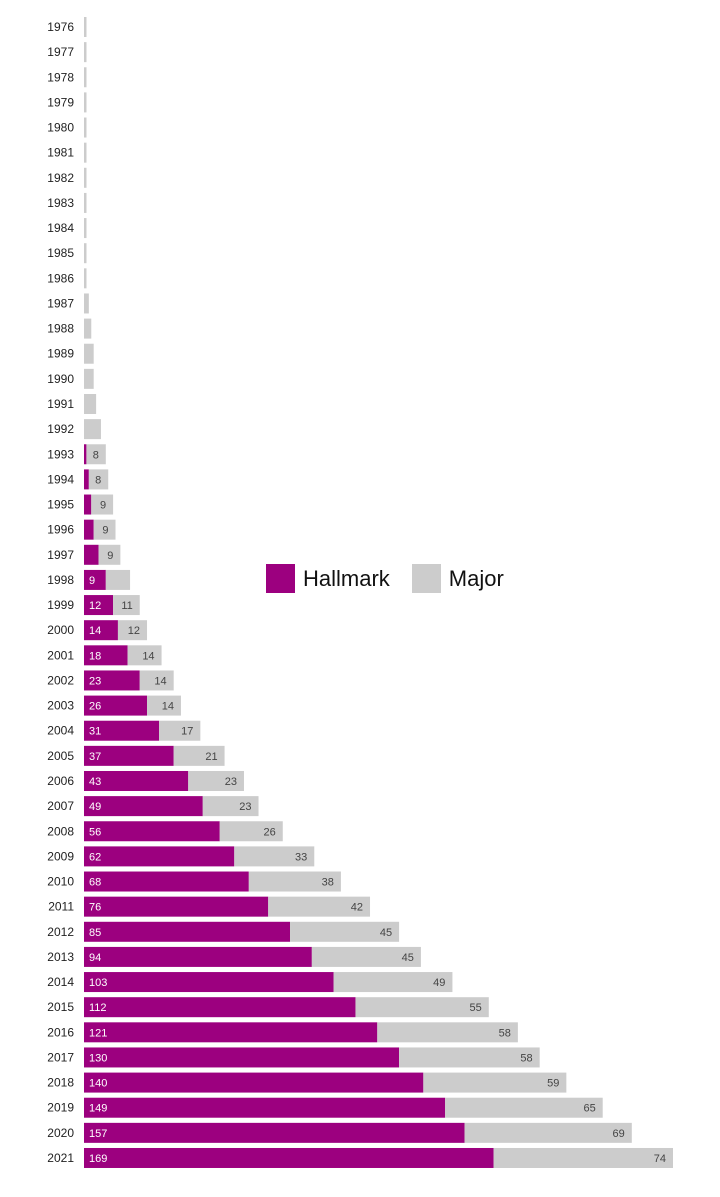 The image size is (720, 1197). Describe the element at coordinates (85, 77) in the screenshot. I see `bar-major-1978` at that location.